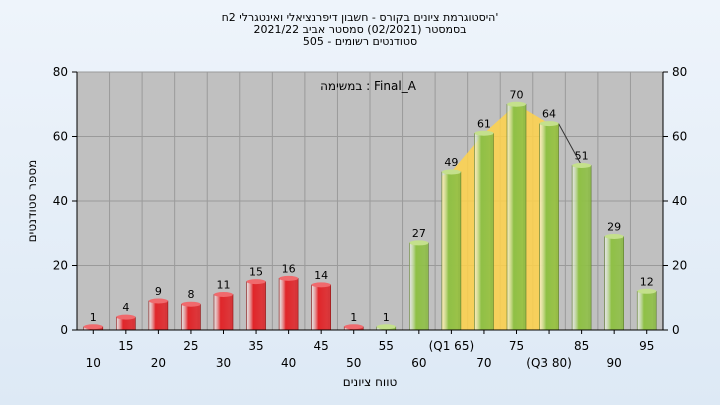  I want to click on x-tick-label: 90, so click(614, 363).